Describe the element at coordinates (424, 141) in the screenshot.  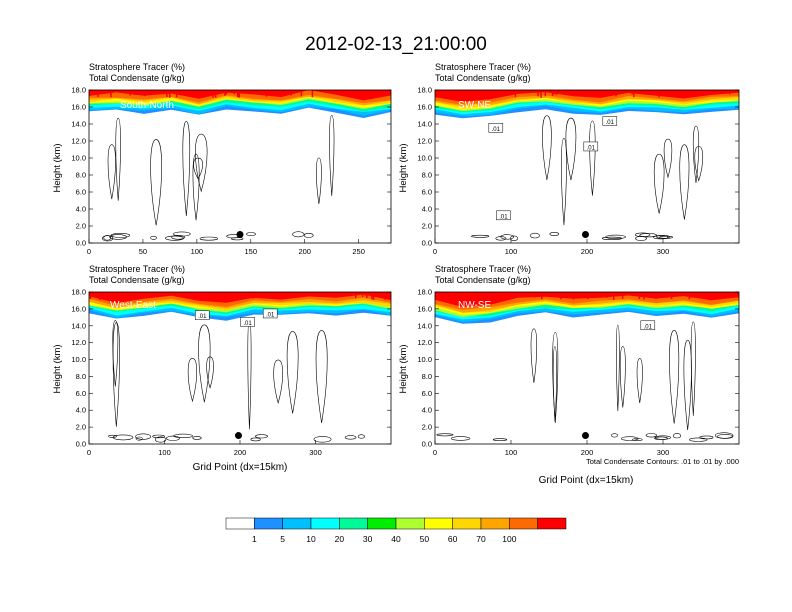
I see `y-tick-label: 12.0` at that location.